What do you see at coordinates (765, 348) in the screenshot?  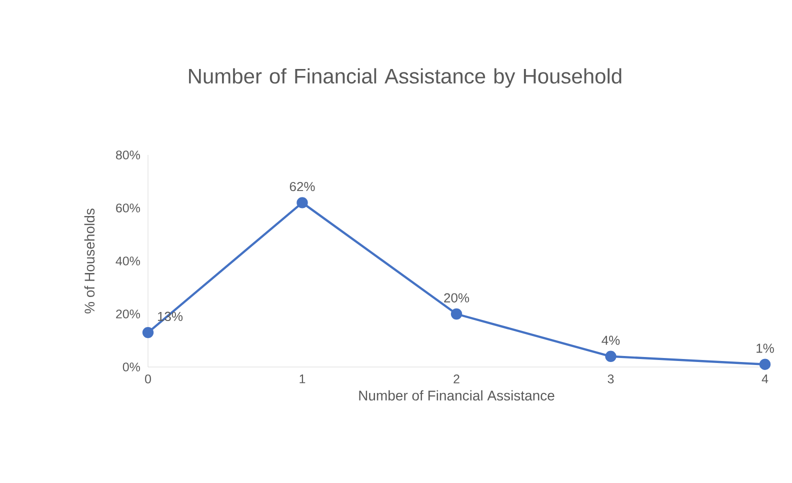 I see `data-label: 1%` at bounding box center [765, 348].